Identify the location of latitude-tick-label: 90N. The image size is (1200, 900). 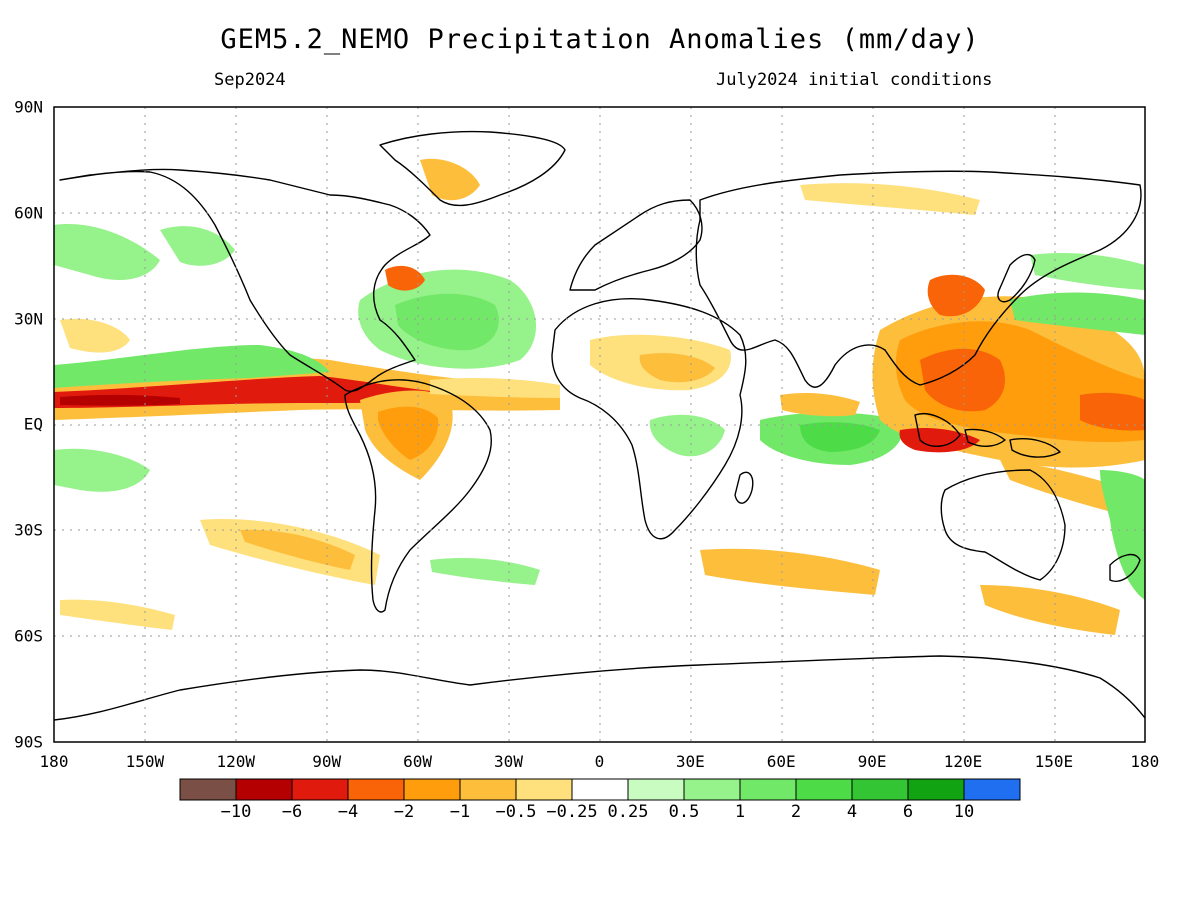
(28, 107).